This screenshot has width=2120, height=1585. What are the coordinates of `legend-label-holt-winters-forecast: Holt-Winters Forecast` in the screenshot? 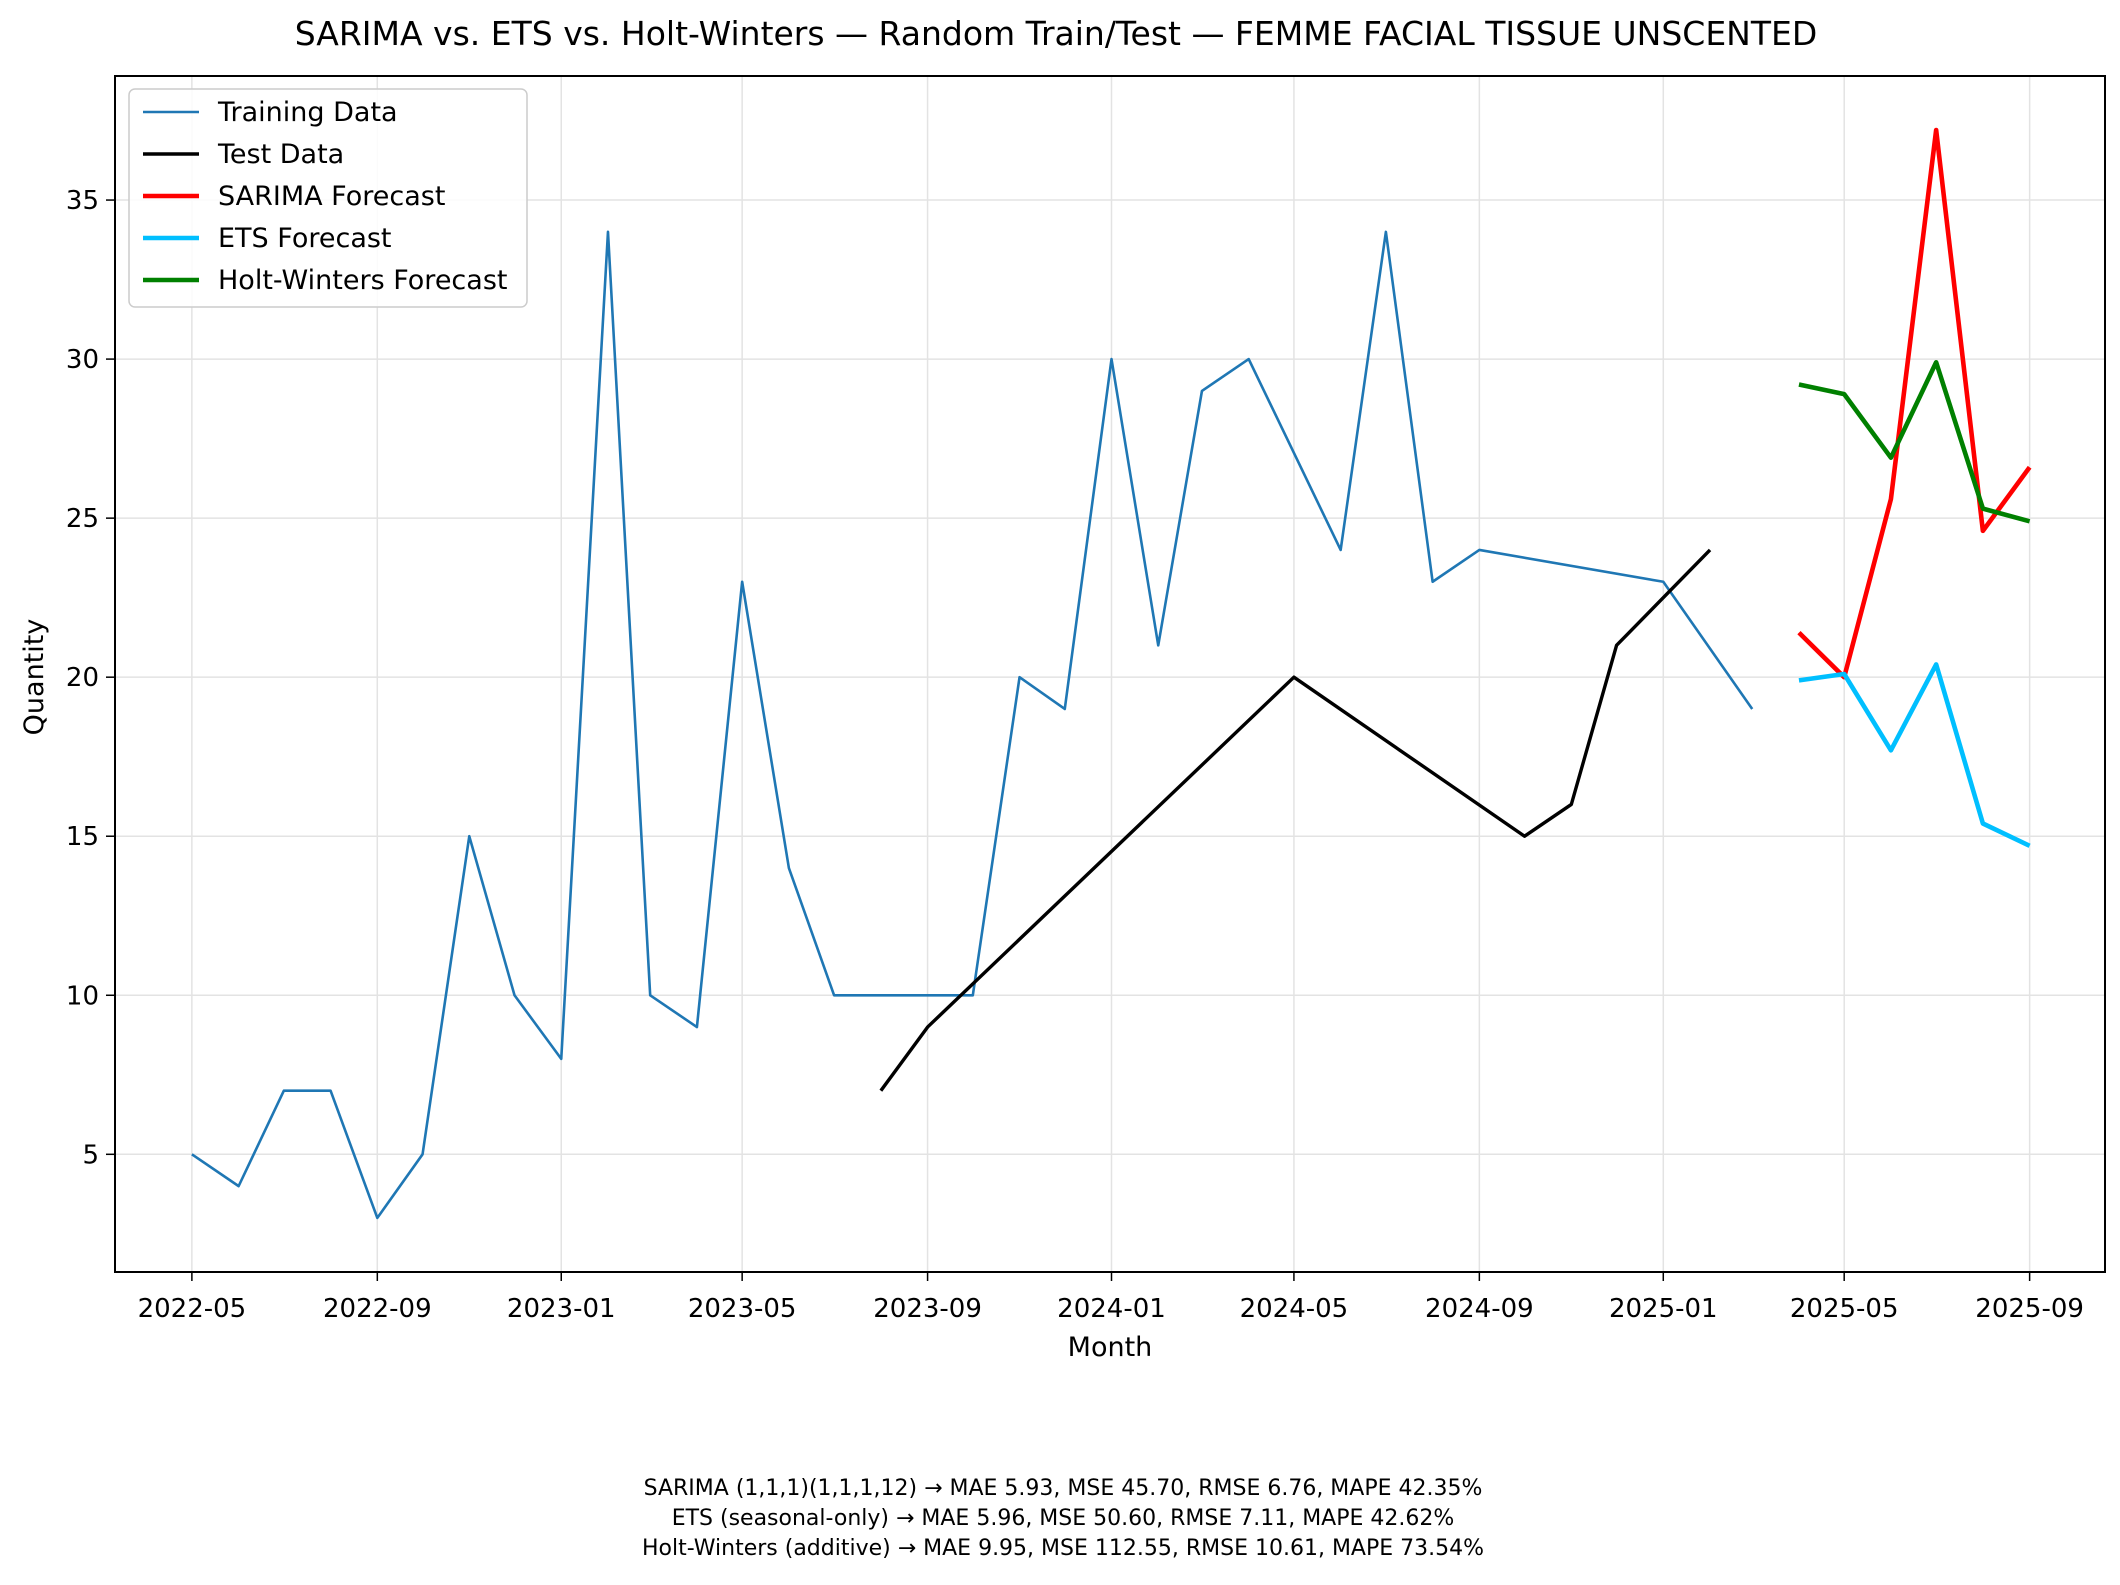 It's located at (362, 280).